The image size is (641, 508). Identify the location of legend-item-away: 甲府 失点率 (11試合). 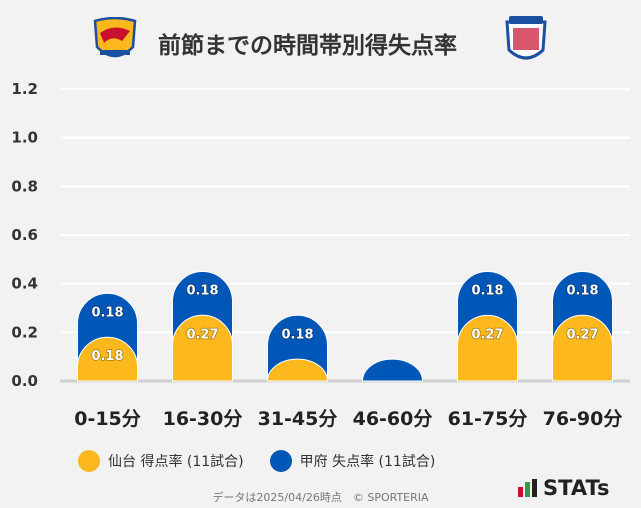
(352, 461).